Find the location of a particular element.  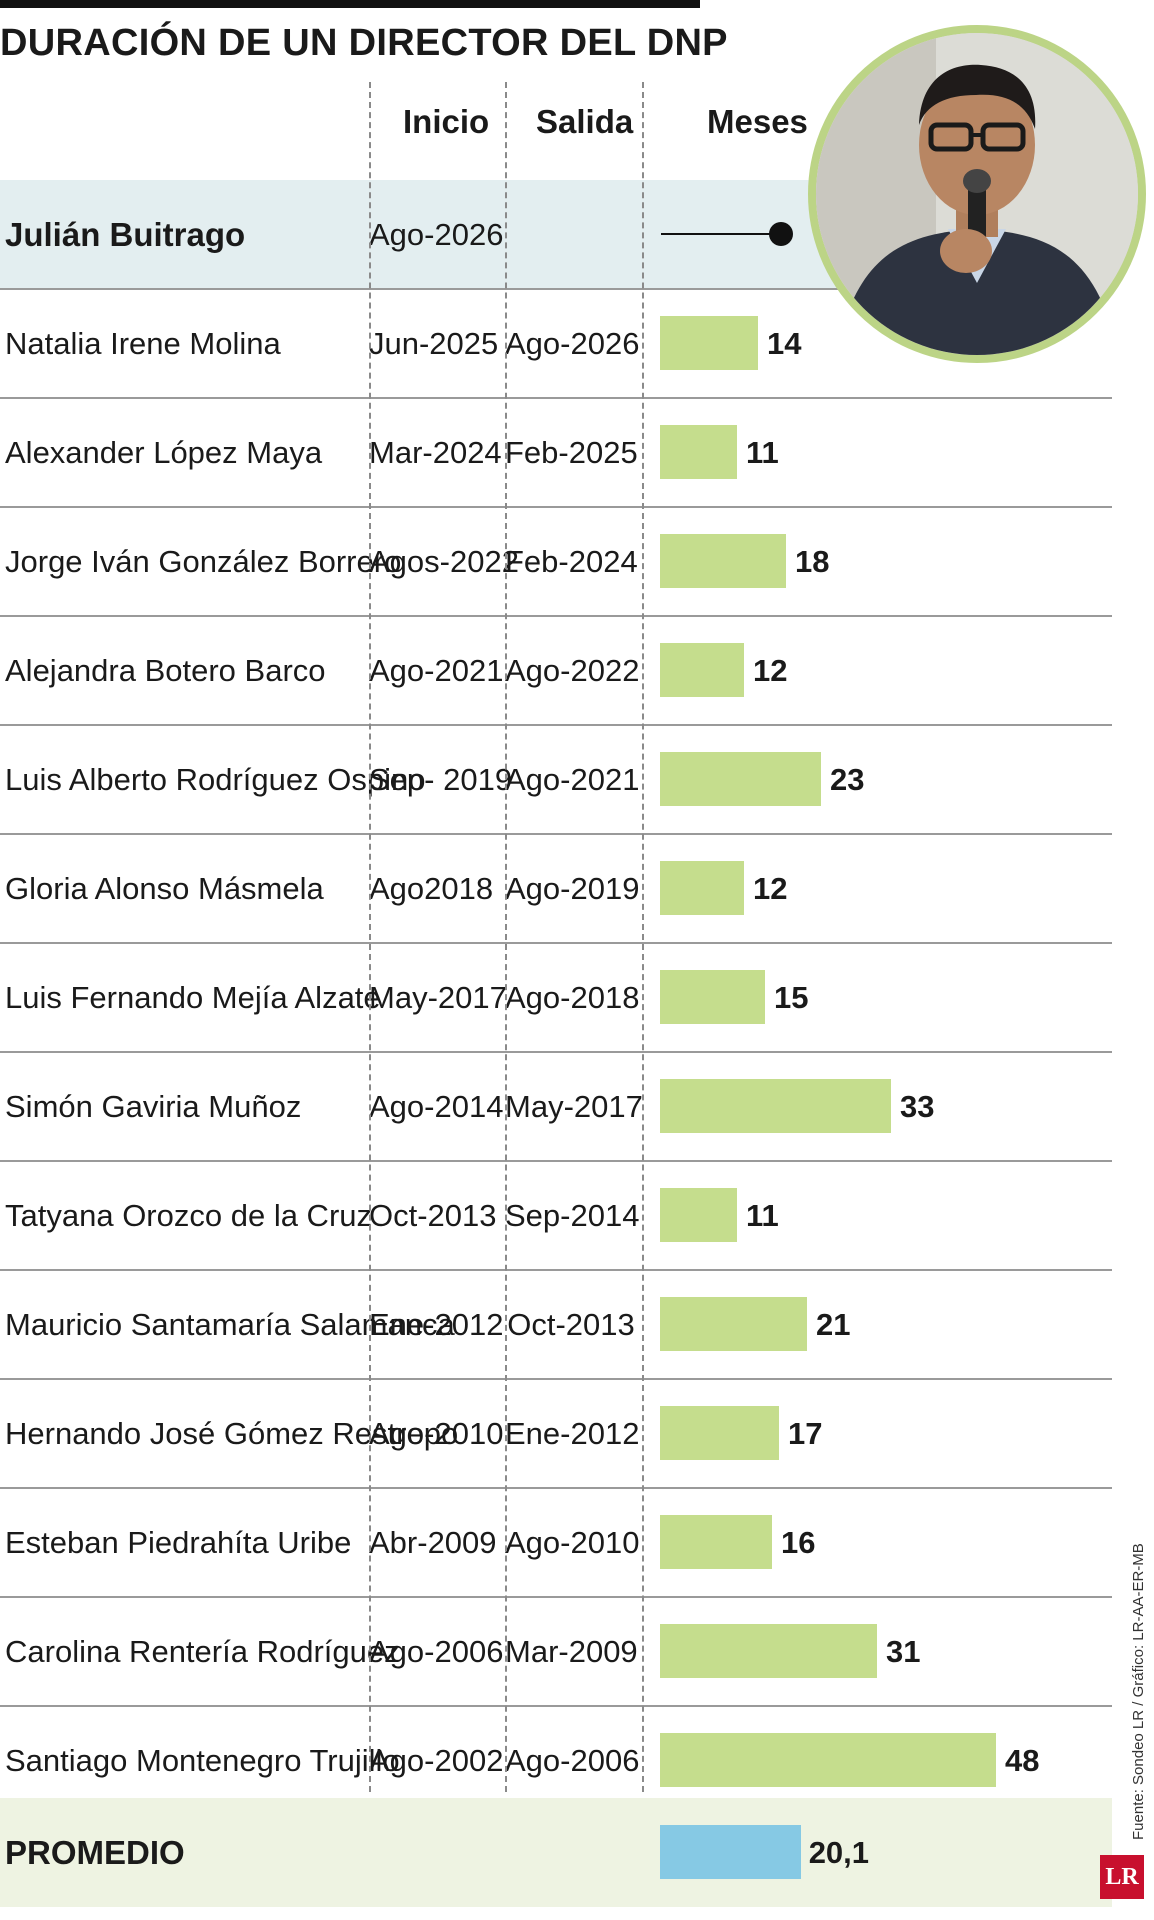

end-date: Ago-2018 is located at coordinates (572, 997).